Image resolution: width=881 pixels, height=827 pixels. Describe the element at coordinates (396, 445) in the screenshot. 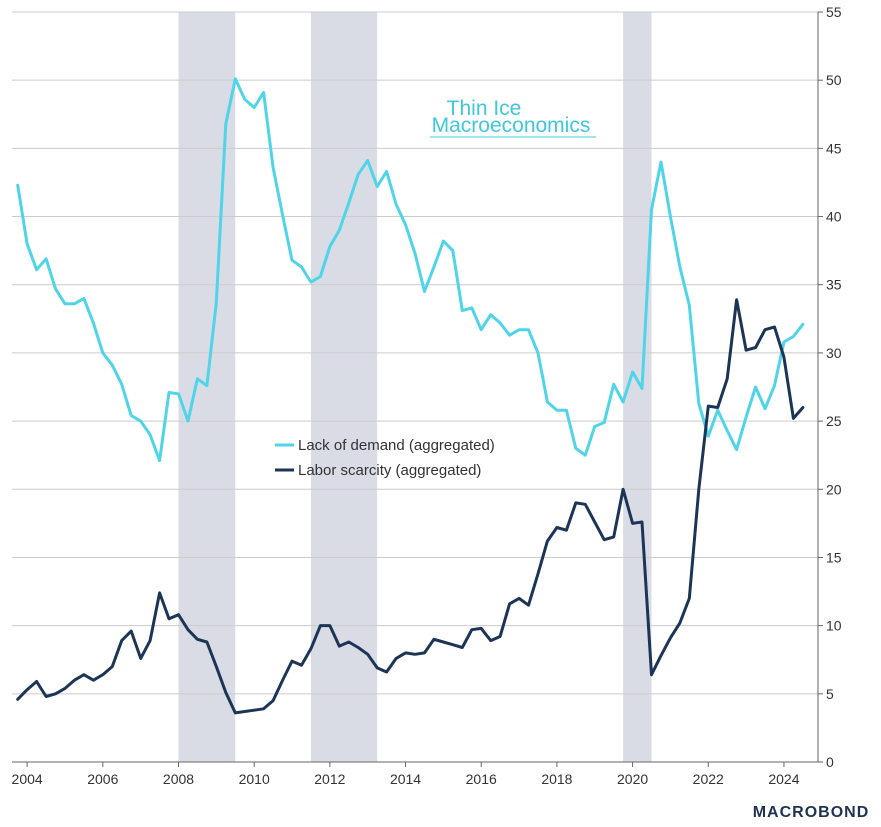

I see `legend-label-lack-of-demand: Lack of demand (aggregated)` at that location.